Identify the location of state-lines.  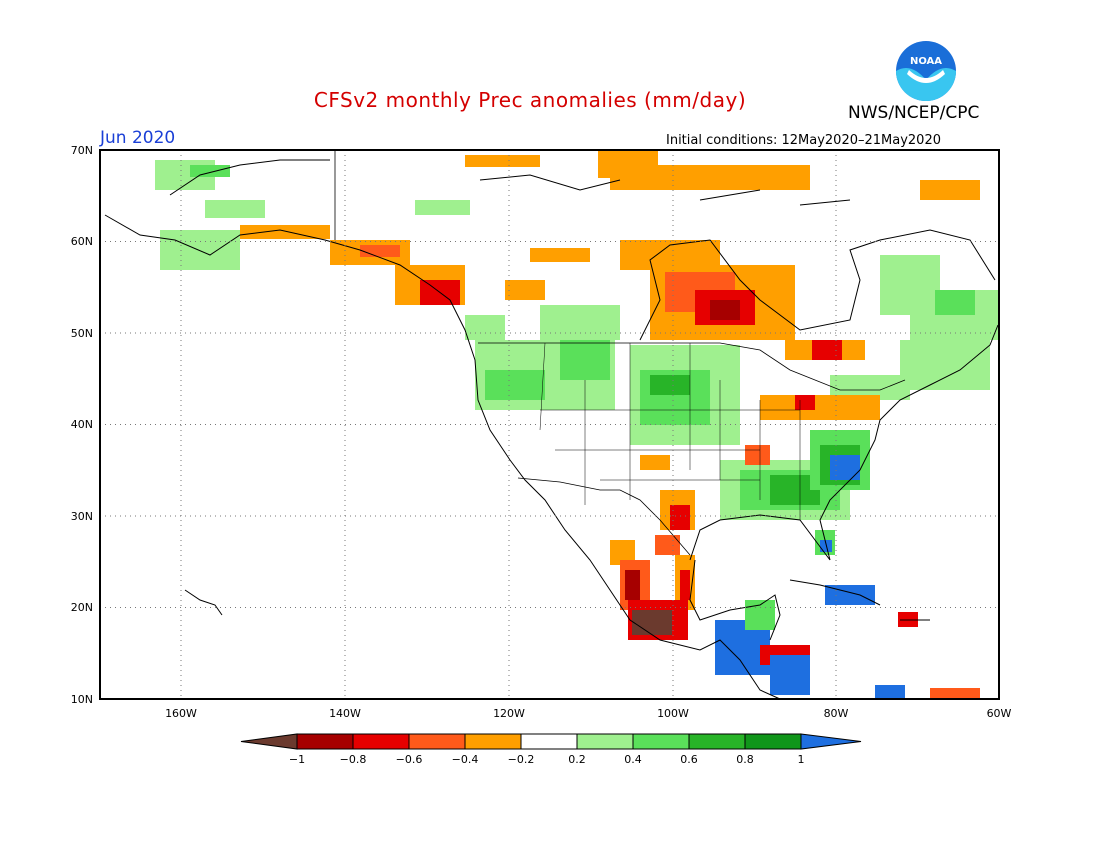
(670, 431).